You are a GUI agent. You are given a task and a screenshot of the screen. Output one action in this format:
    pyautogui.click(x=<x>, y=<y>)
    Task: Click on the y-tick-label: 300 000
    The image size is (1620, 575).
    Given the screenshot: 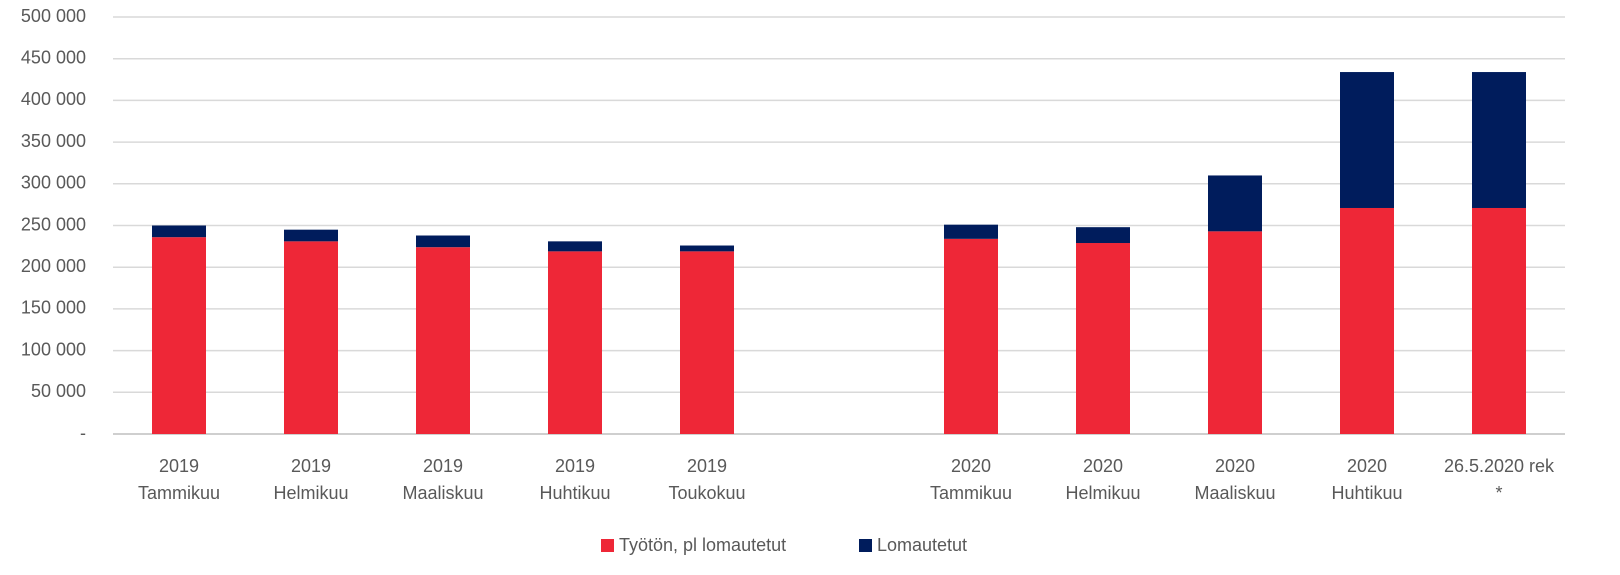 What is the action you would take?
    pyautogui.click(x=53, y=183)
    